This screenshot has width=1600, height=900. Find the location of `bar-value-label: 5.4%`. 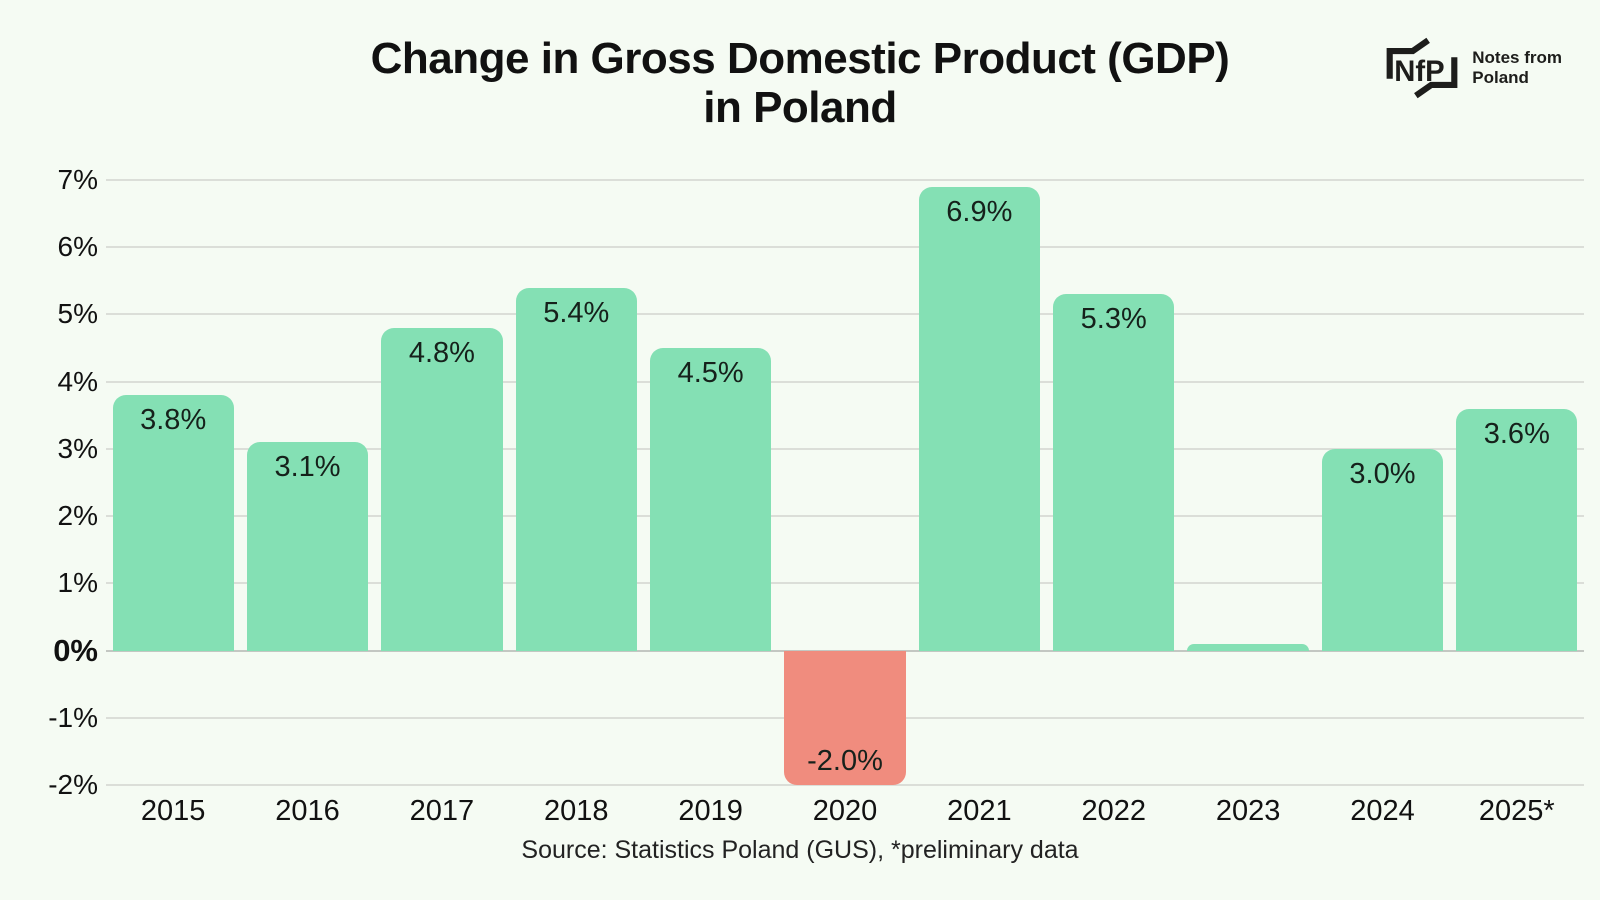

bar-value-label: 5.4% is located at coordinates (576, 312).